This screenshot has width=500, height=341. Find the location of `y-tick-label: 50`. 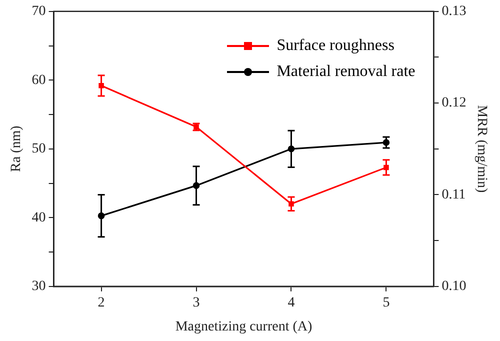

y-tick-label: 50 is located at coordinates (39, 149).